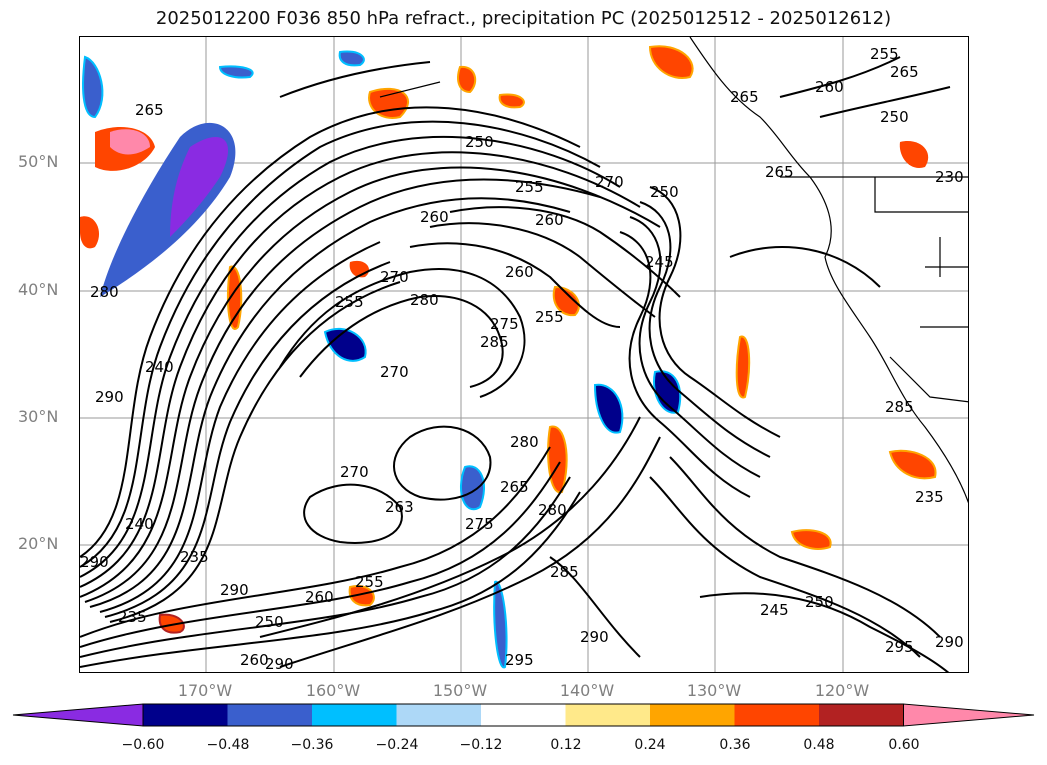  Describe the element at coordinates (969, 715) in the screenshot. I see `colorbar-extend-max` at that location.